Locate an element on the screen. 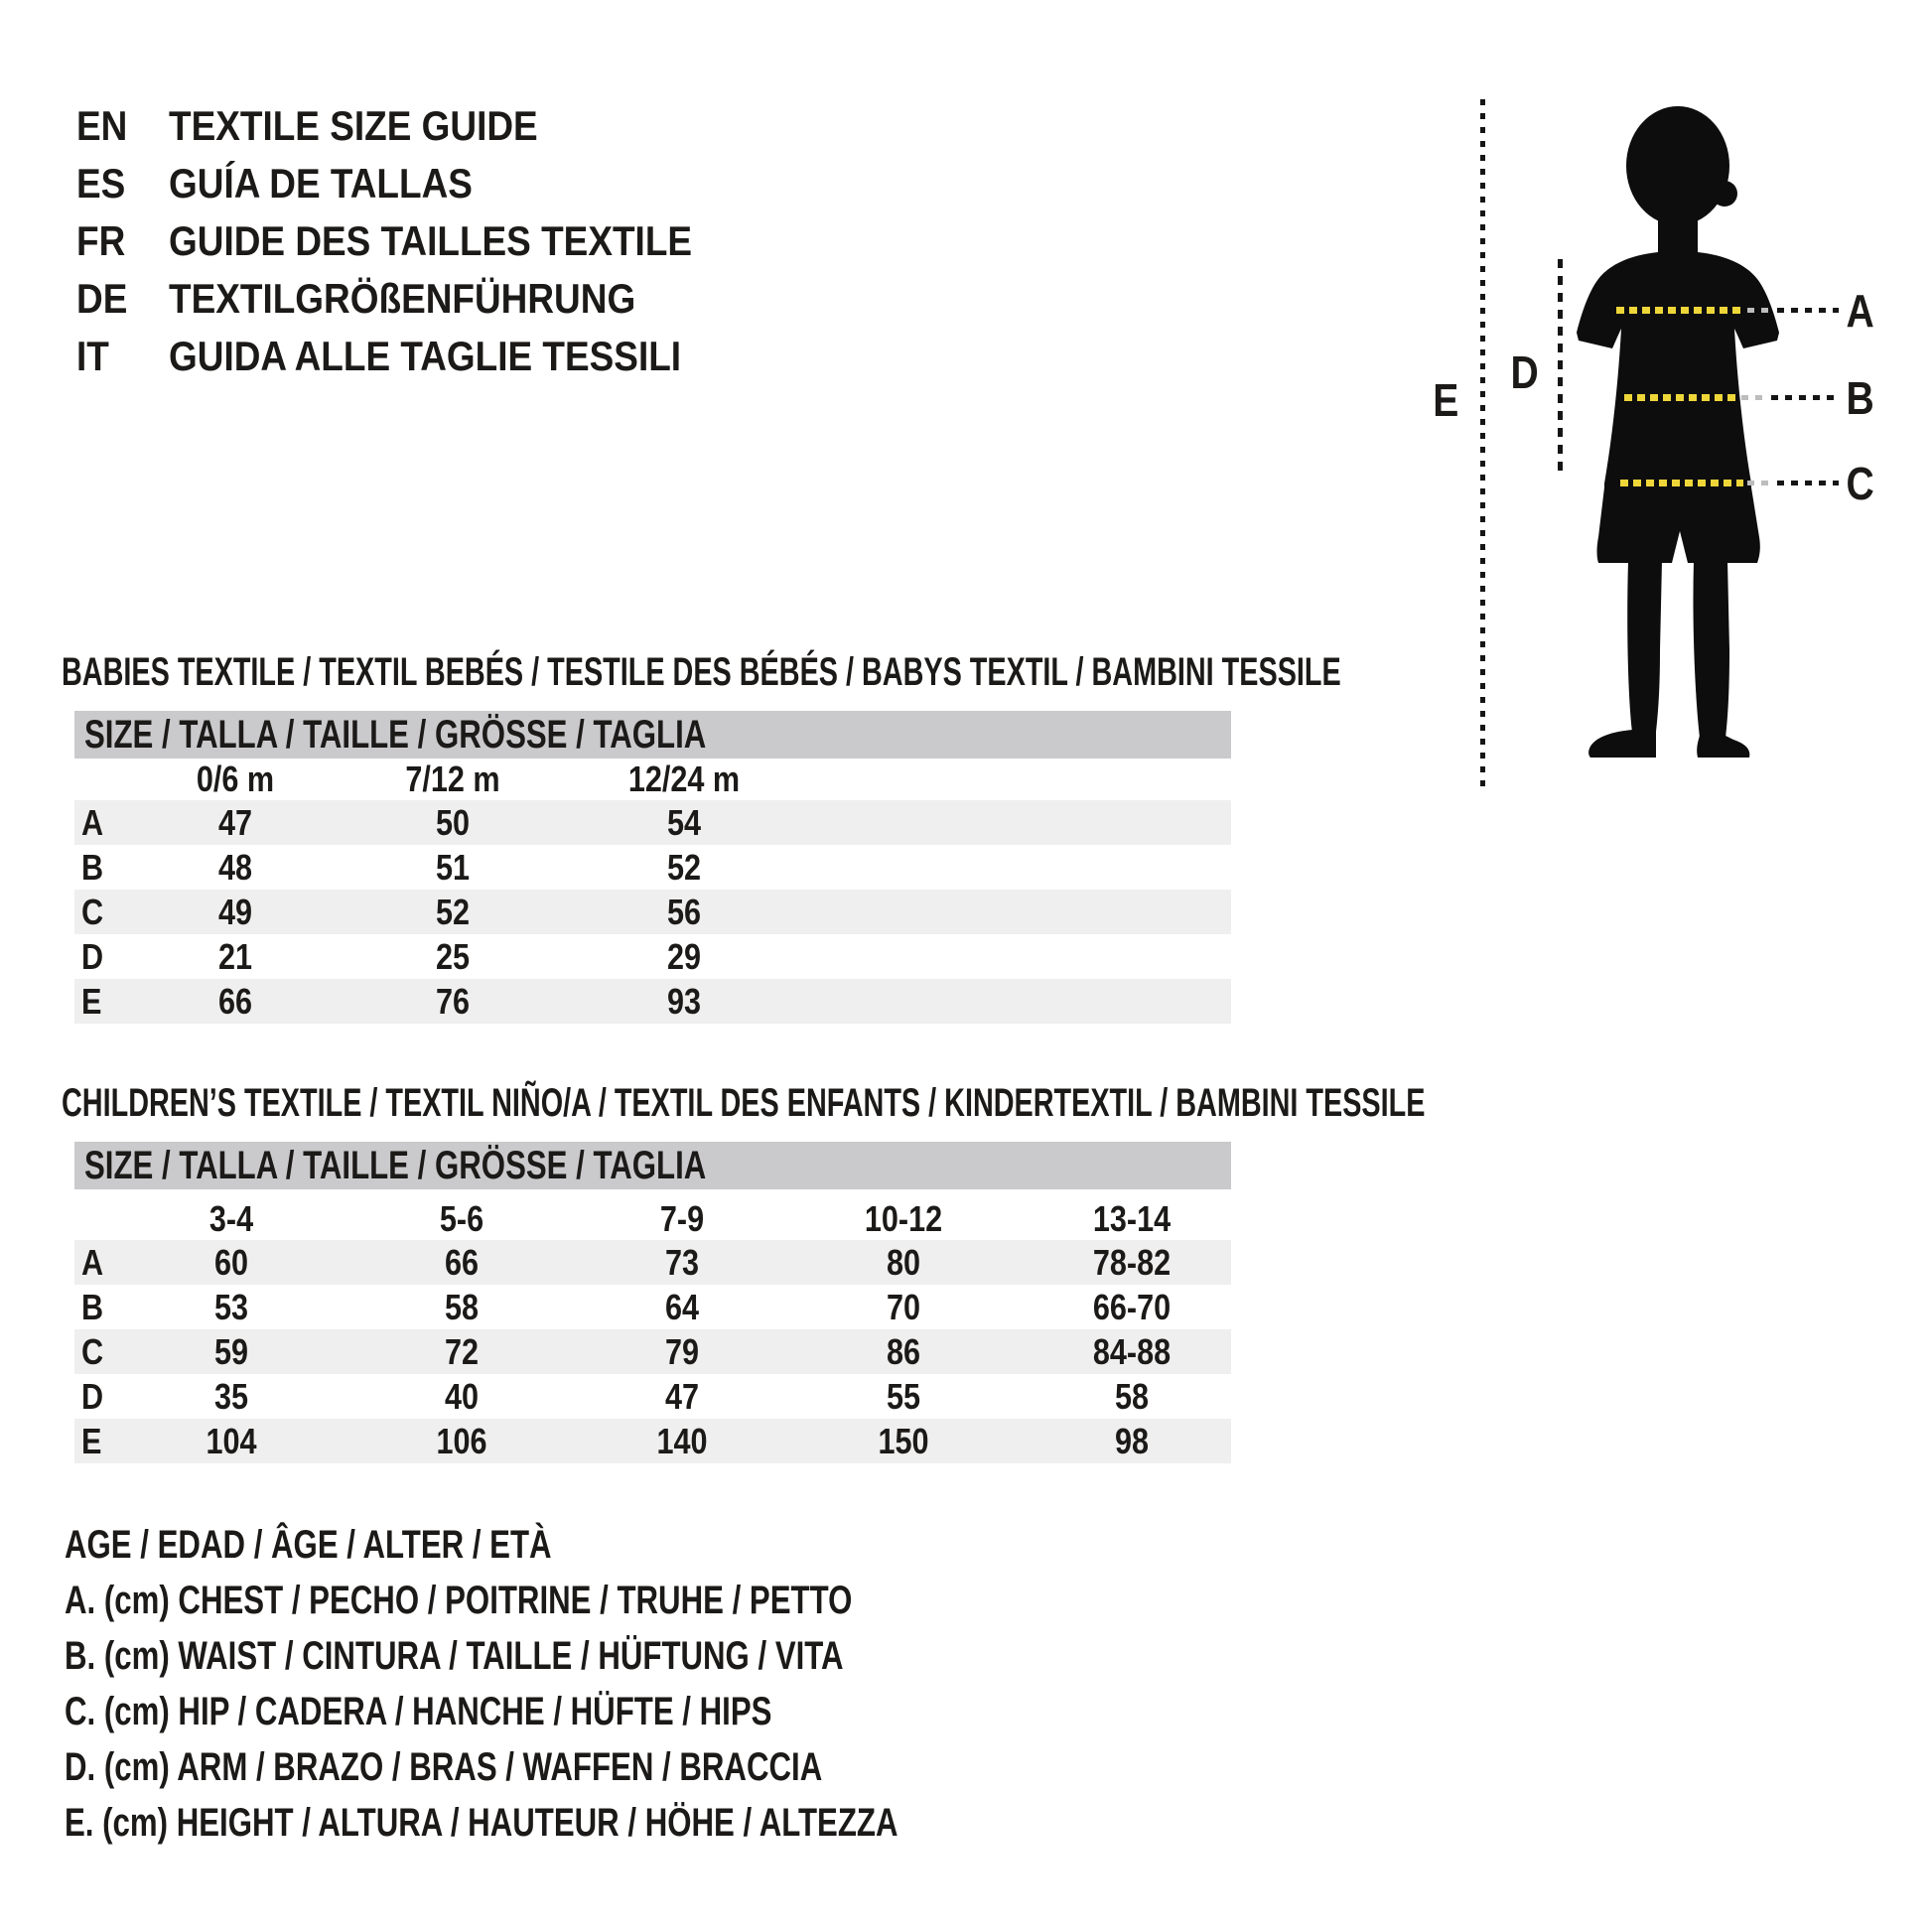 The height and width of the screenshot is (1932, 1932). column-header: 5-6 is located at coordinates (462, 1218).